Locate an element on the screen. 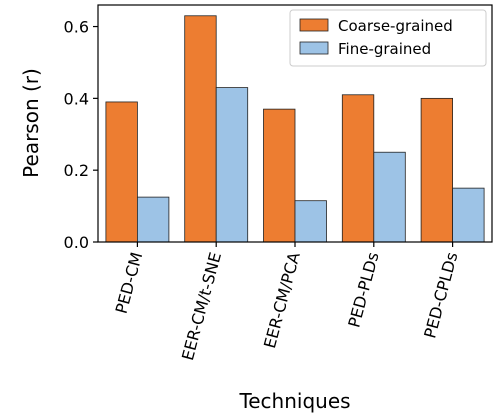  y-tick-label: 0.6 is located at coordinates (76, 27).